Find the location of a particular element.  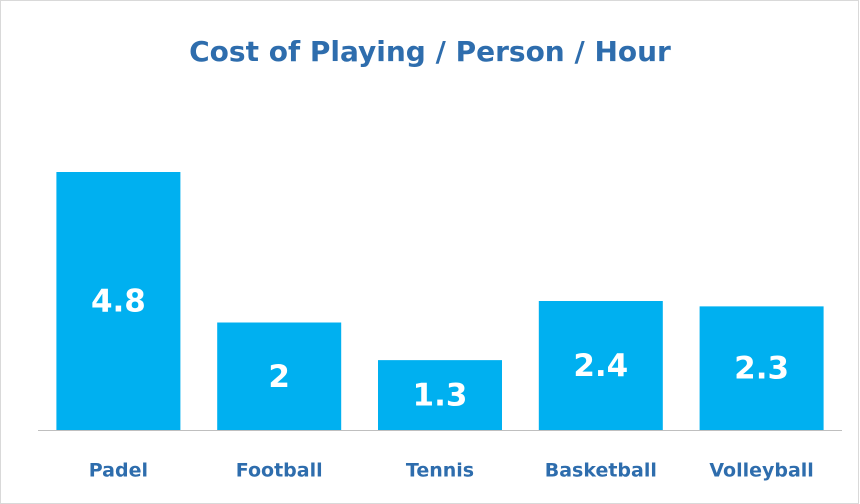

x-tick-label: Padel is located at coordinates (118, 471).